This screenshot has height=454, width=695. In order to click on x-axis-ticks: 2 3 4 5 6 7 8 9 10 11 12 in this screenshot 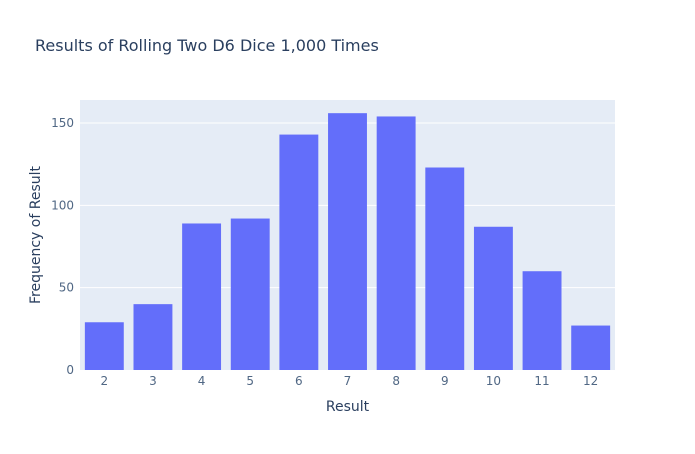, I will do `click(349, 381)`.